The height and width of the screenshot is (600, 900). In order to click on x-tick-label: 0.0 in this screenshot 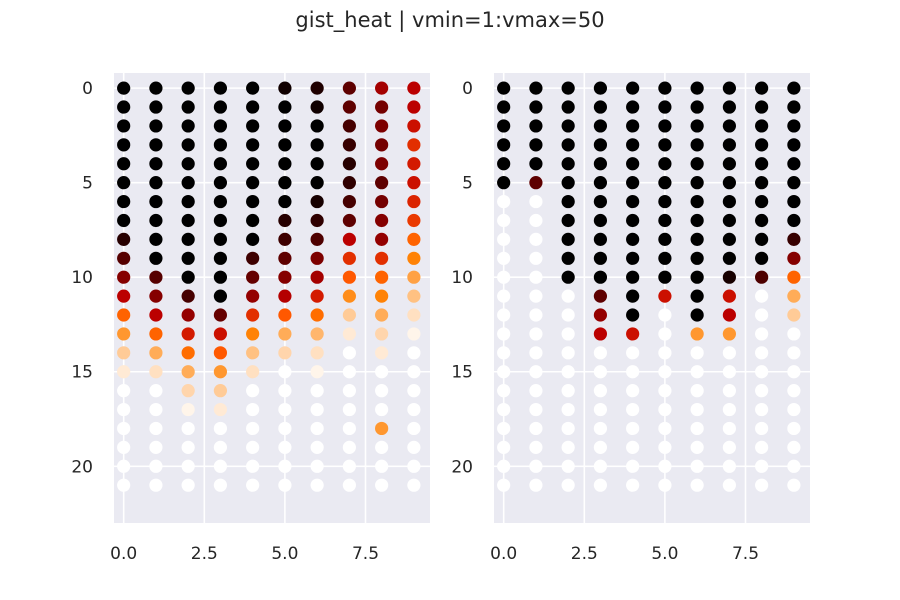, I will do `click(123, 554)`.